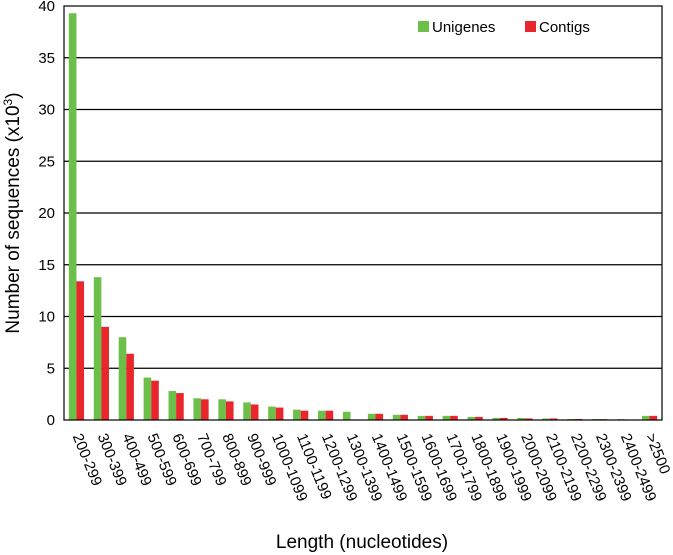  What do you see at coordinates (13, 95) in the screenshot?
I see `y-axis-title-end: )` at bounding box center [13, 95].